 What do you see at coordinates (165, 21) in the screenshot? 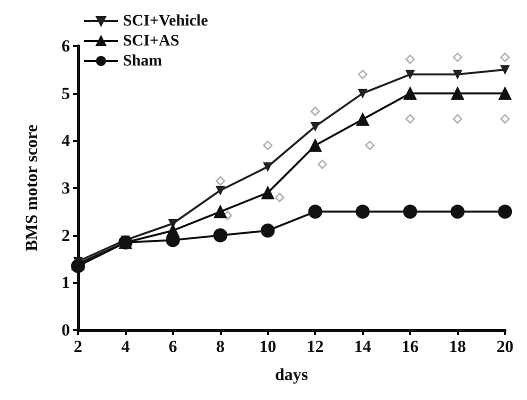
I see `legend-label: SCI+Vehicle` at bounding box center [165, 21].